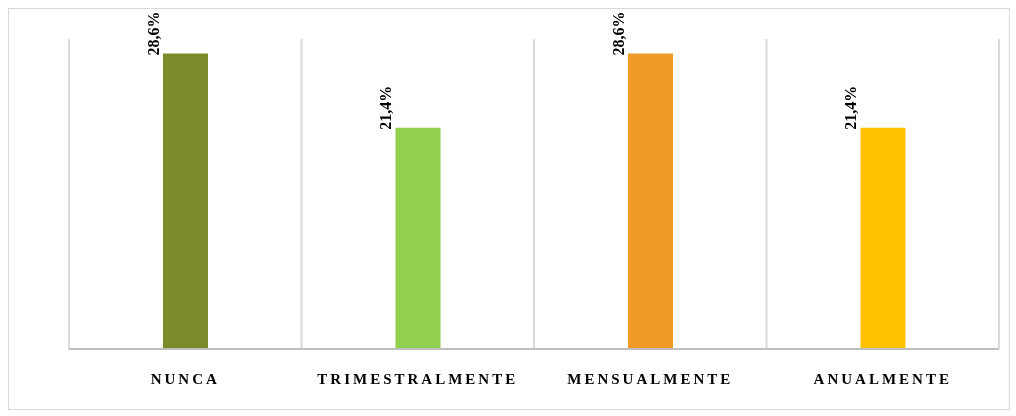 The width and height of the screenshot is (1016, 416). Describe the element at coordinates (882, 378) in the screenshot. I see `x-tick-label: ANUALMENTE` at that location.